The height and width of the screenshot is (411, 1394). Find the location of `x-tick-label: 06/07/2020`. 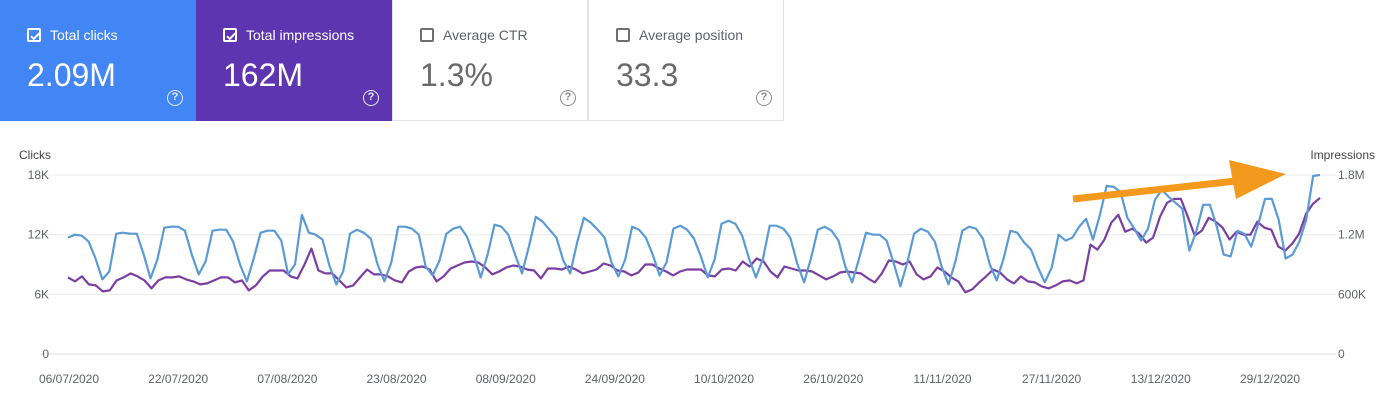

x-tick-label: 06/07/2020 is located at coordinates (69, 379).